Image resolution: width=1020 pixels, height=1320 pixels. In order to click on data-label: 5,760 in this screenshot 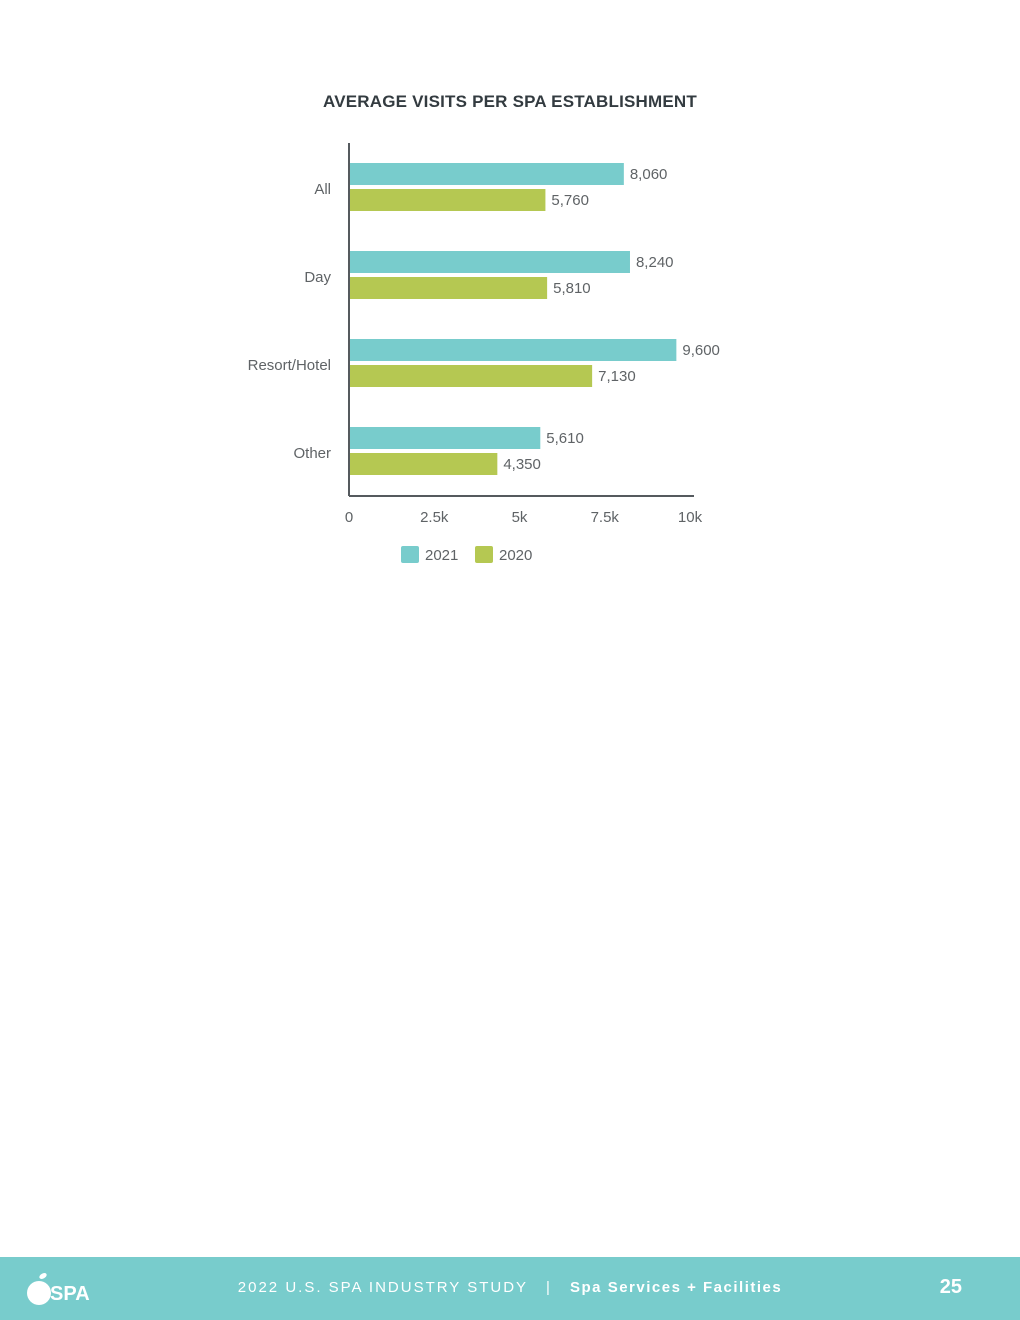, I will do `click(570, 200)`.